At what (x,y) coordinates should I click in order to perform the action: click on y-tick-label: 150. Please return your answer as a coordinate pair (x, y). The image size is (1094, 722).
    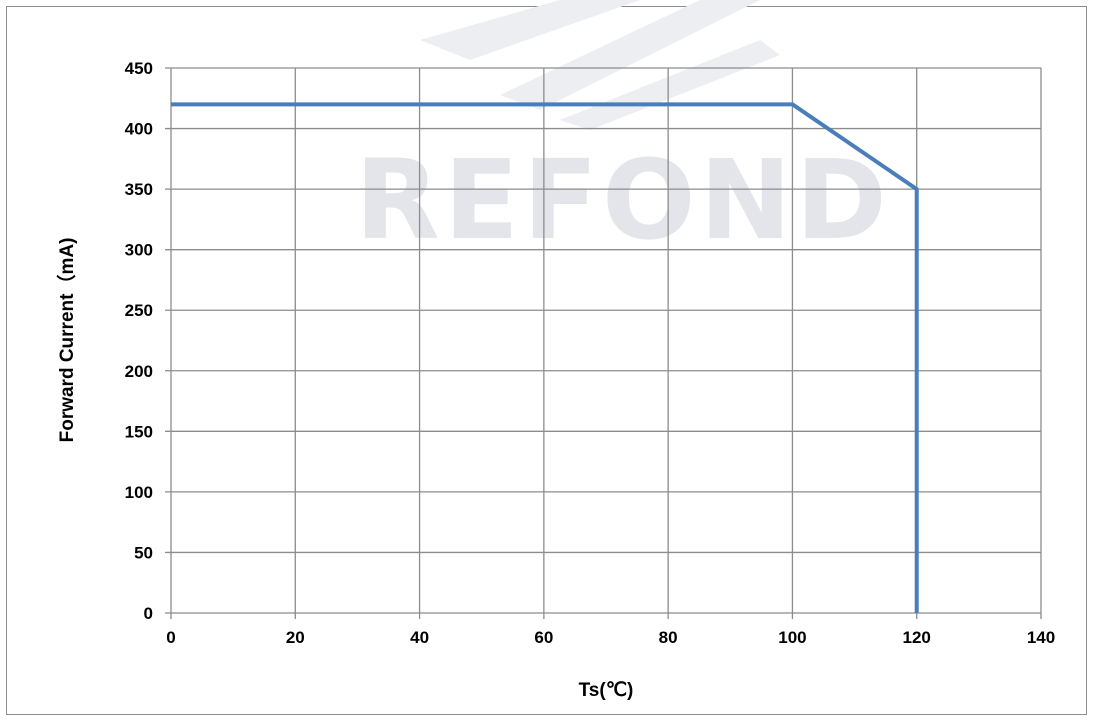
    Looking at the image, I should click on (139, 431).